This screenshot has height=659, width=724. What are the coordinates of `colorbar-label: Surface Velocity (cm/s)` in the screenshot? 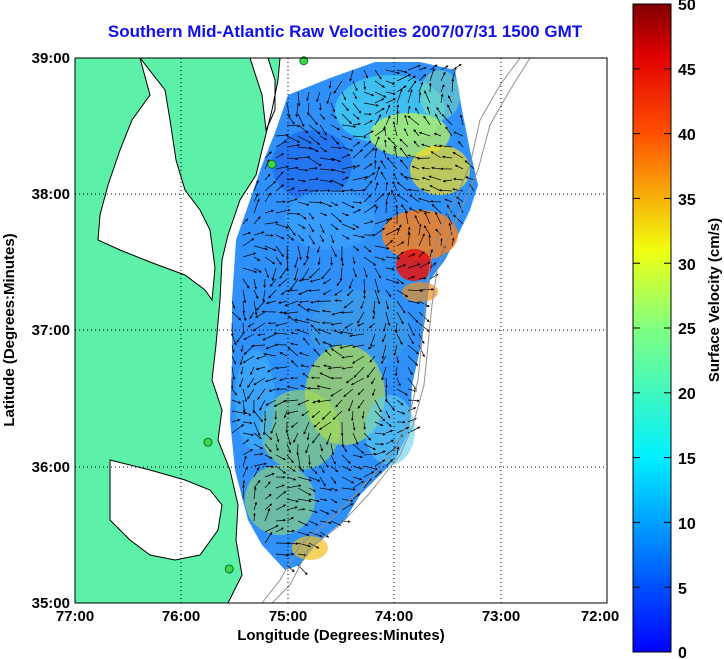 It's located at (714, 300).